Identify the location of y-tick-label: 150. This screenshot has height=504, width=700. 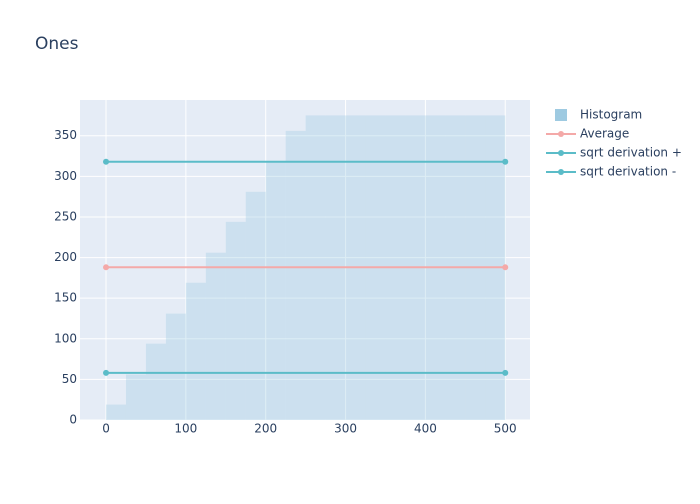
(65, 298).